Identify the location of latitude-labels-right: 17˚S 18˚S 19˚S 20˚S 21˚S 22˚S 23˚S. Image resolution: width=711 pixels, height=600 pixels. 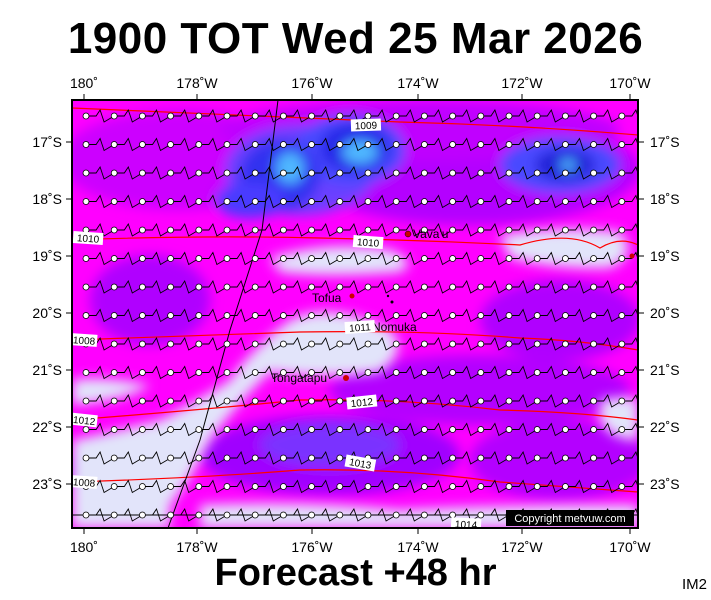
(665, 313).